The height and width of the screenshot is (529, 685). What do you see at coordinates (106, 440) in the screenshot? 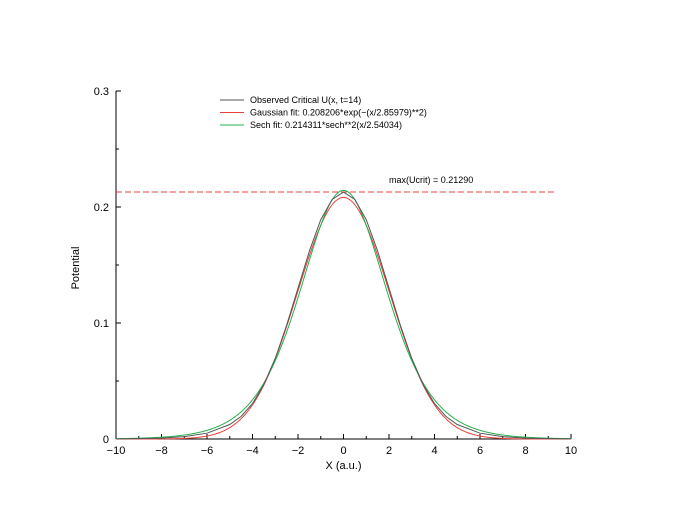
I see `y-tick-label: 0` at bounding box center [106, 440].